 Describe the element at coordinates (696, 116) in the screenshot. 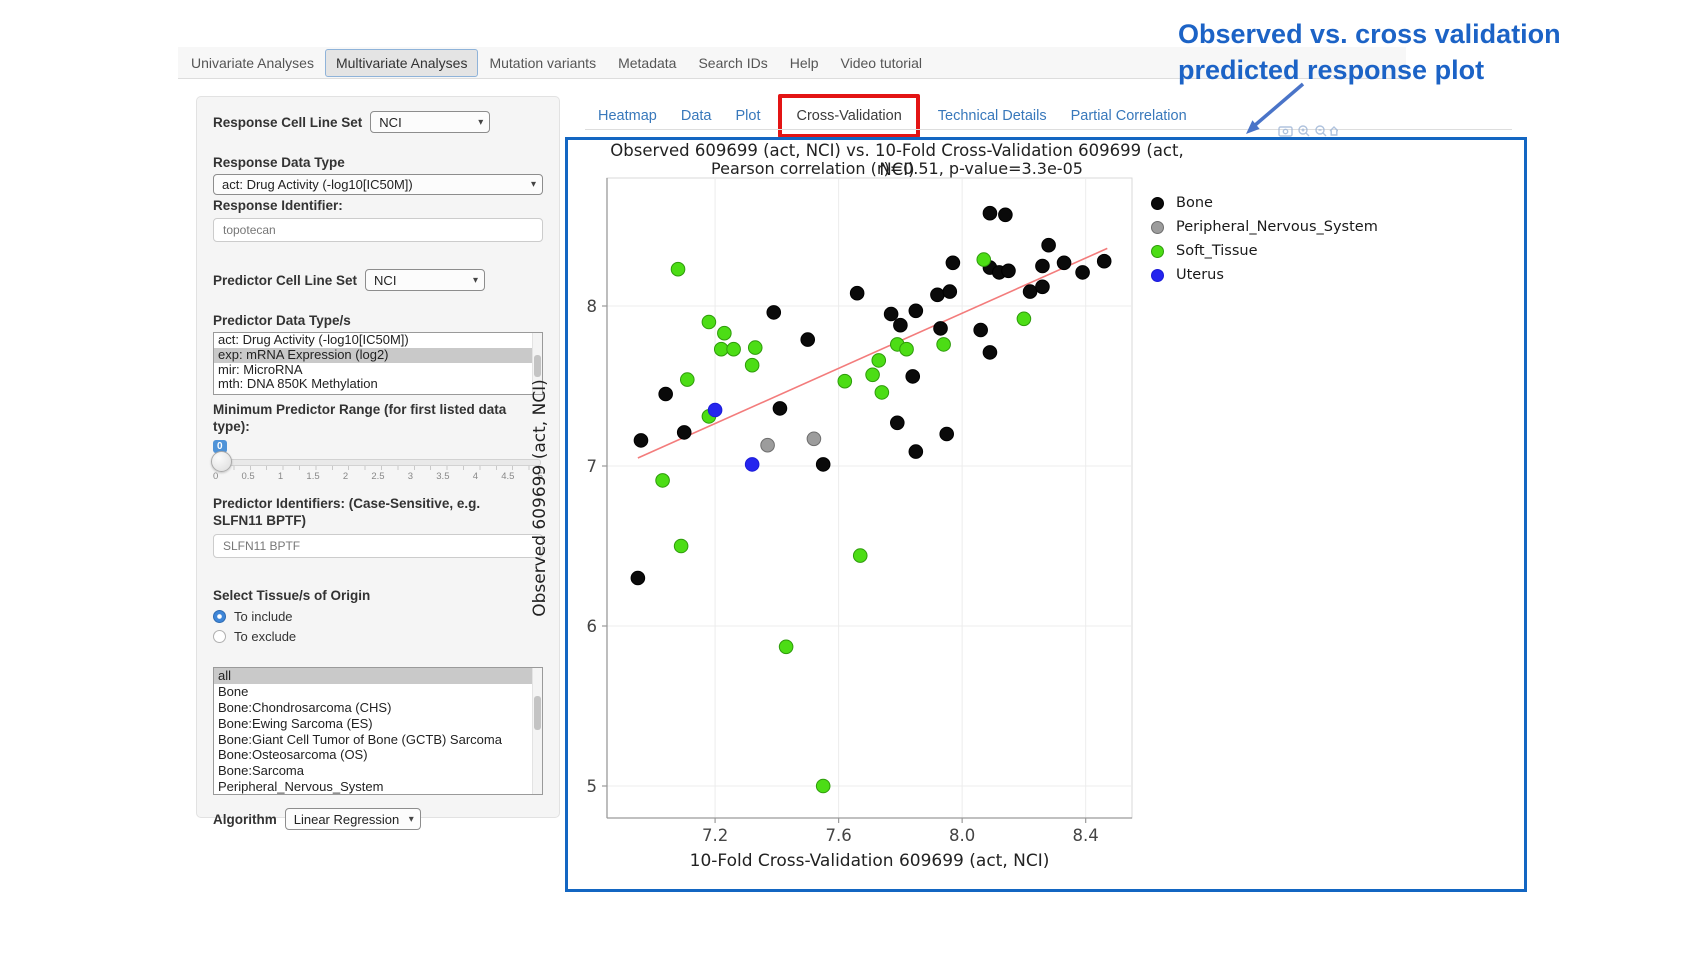

I see `tab-data: Data` at that location.